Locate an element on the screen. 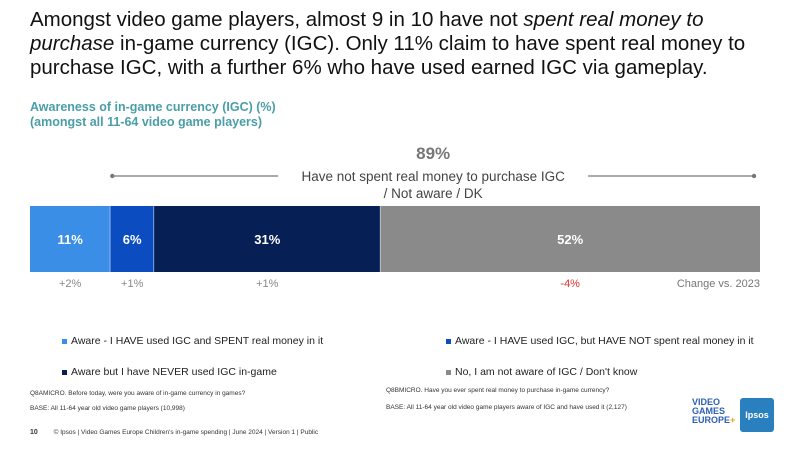  video-games-europe-logo: VIDEO GAMES EUROPE+ is located at coordinates (714, 411).